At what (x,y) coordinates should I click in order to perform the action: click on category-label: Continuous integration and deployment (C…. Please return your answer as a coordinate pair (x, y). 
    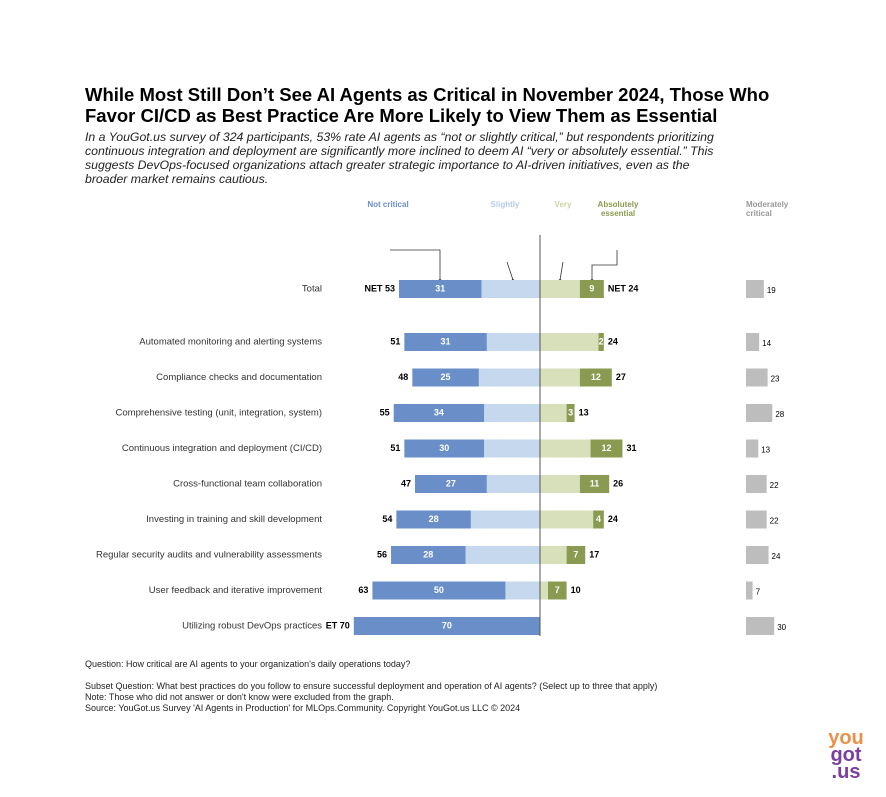
    Looking at the image, I should click on (222, 448).